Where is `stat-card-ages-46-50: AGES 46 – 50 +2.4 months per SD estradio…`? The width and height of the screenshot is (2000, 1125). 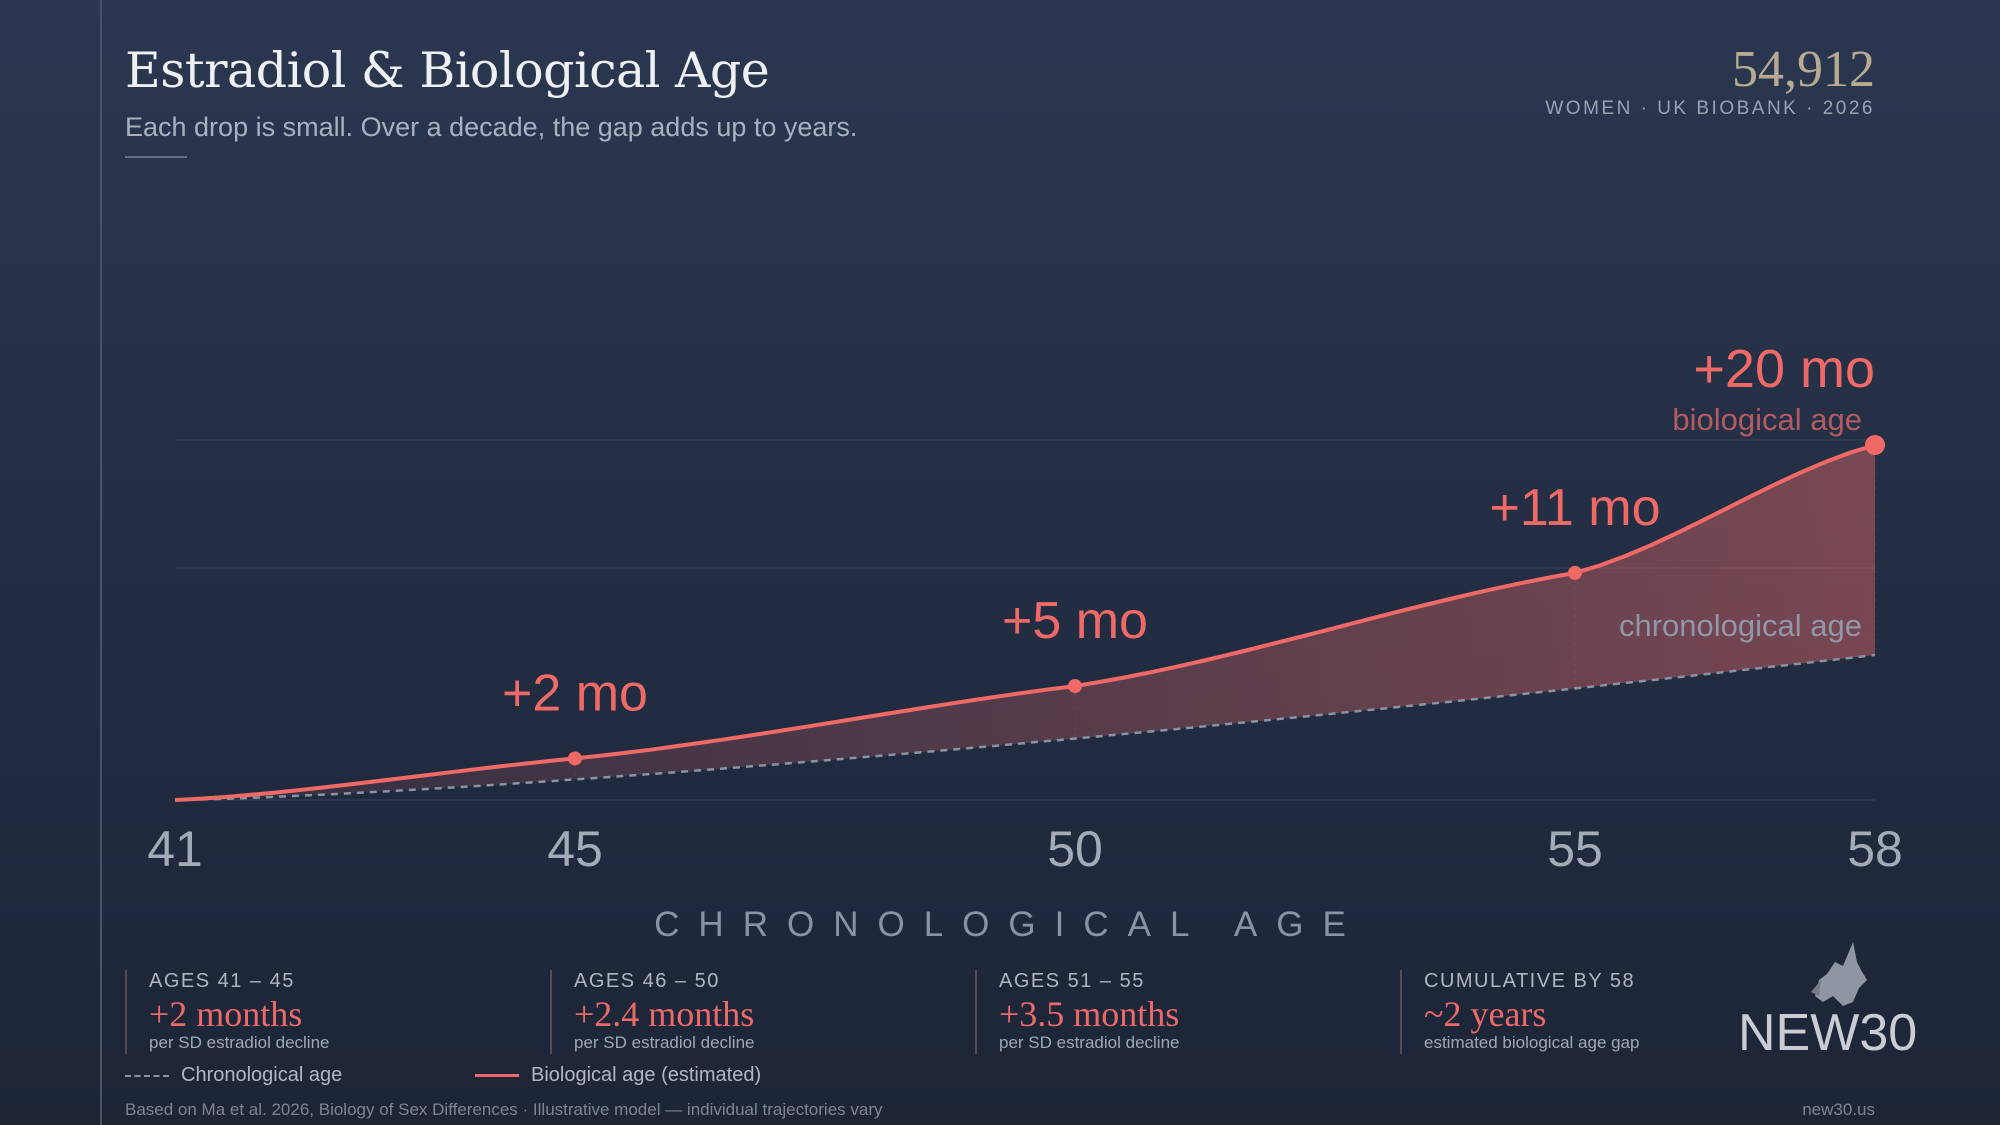 stat-card-ages-46-50: AGES 46 – 50 +2.4 months per SD estradio… is located at coordinates (652, 1012).